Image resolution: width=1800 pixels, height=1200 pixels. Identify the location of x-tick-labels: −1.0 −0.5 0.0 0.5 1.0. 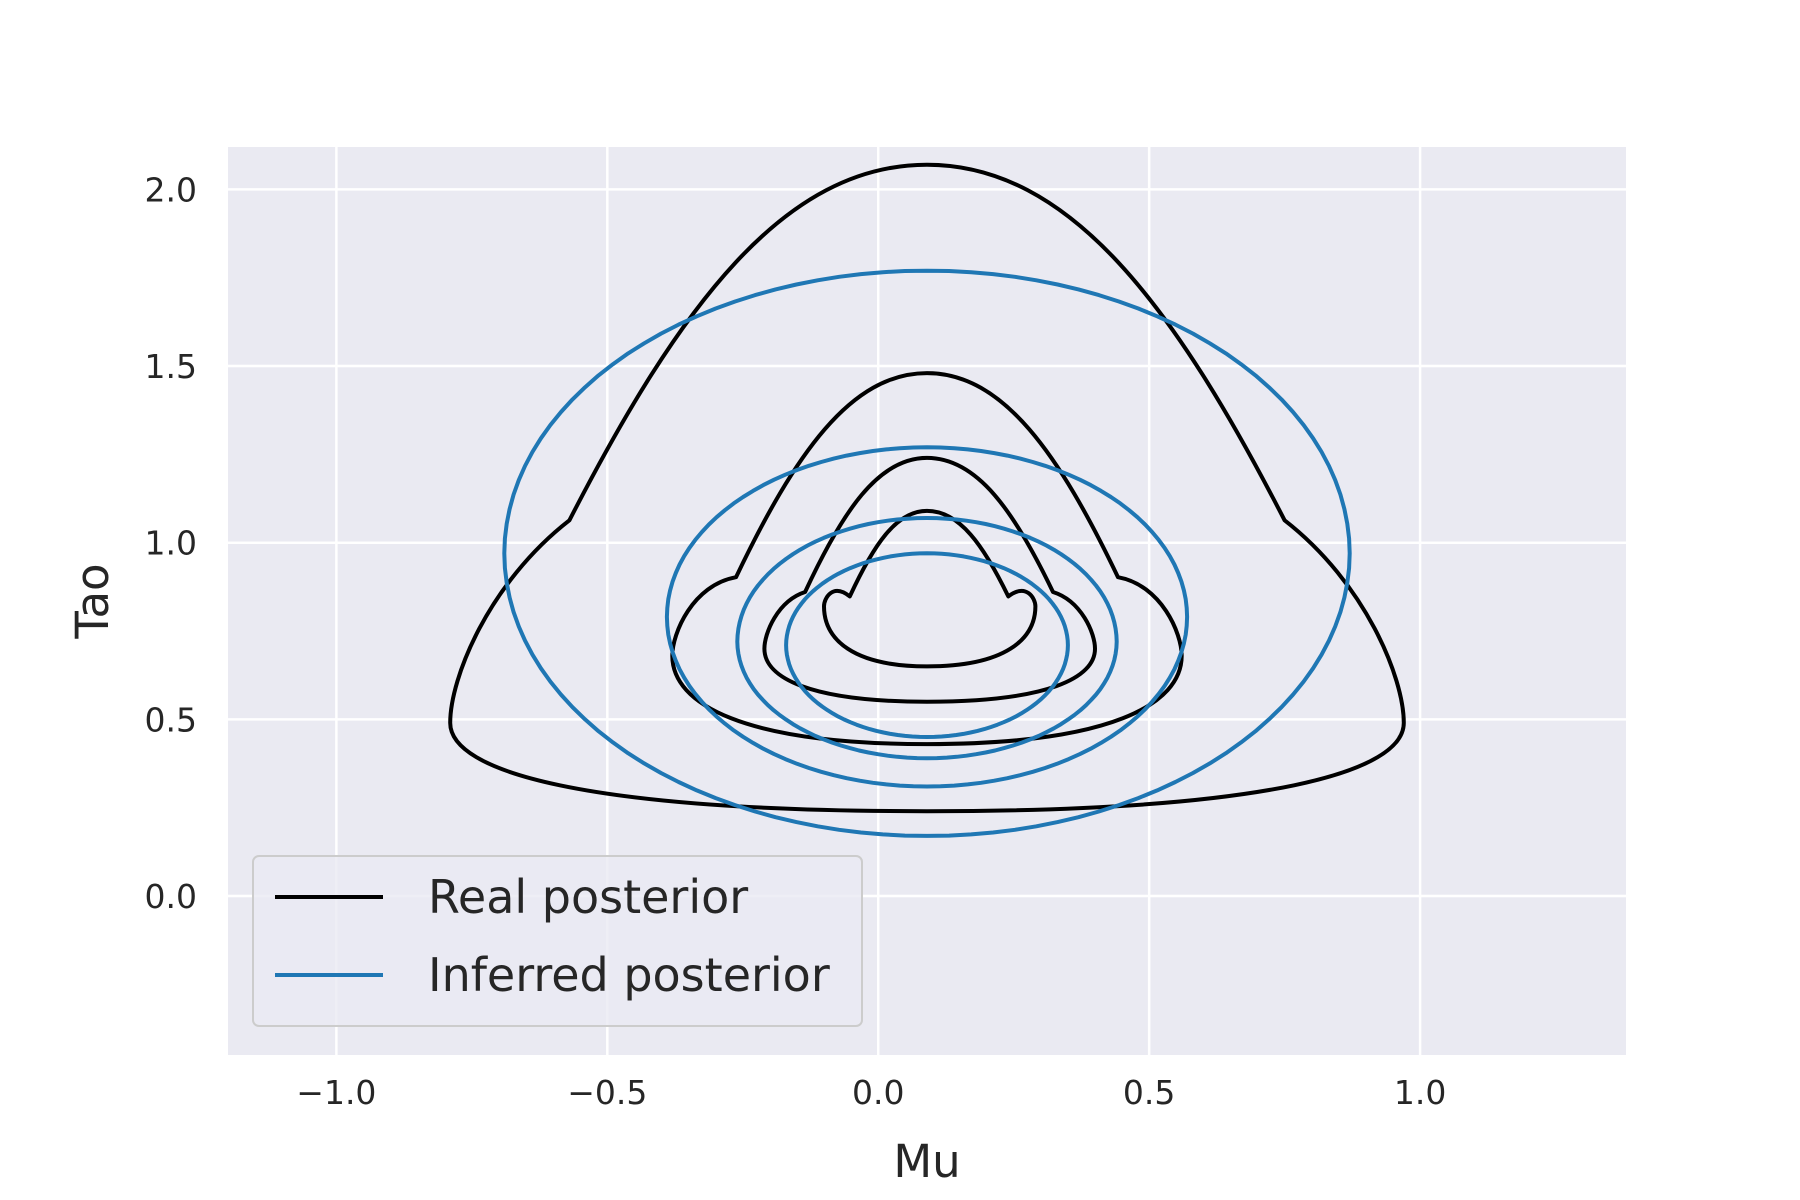
(871, 1092).